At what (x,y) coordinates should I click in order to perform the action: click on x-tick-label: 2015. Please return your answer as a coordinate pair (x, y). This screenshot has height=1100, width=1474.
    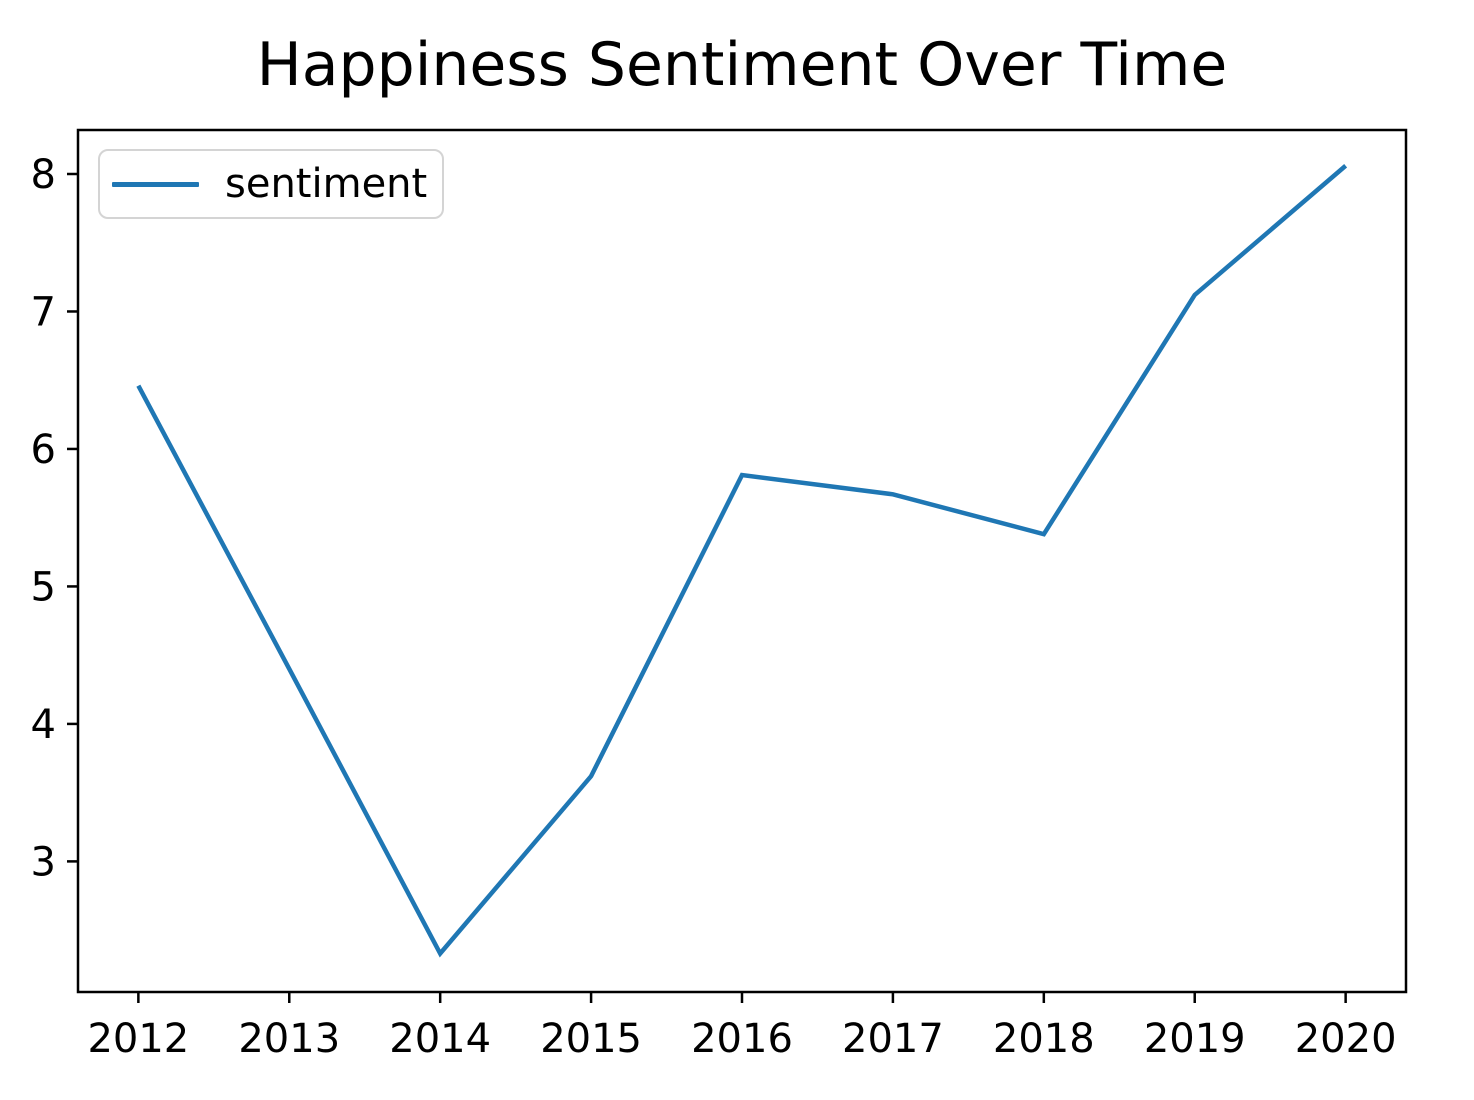
    Looking at the image, I should click on (591, 1039).